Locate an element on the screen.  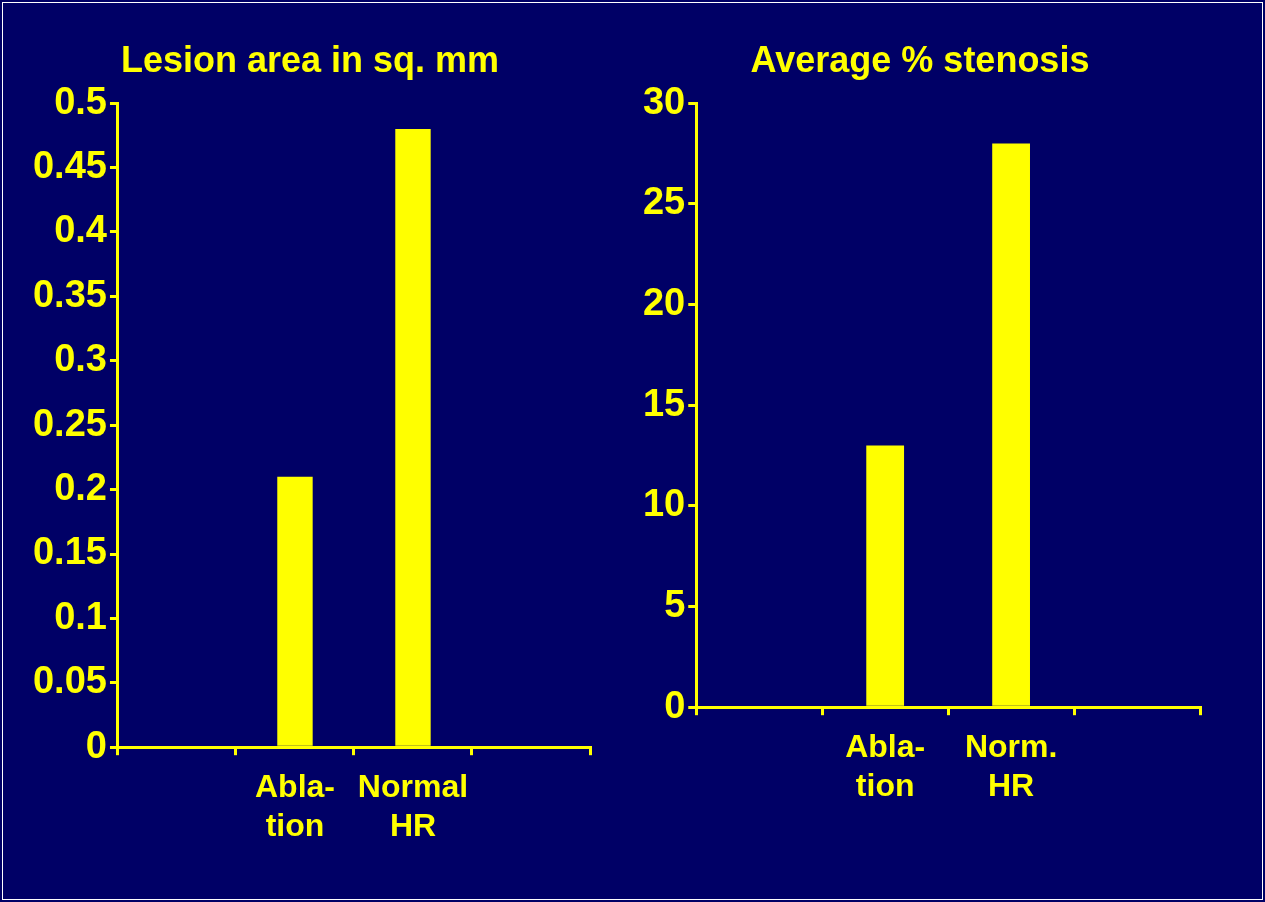
y-tick-label: 0.3 is located at coordinates (80, 358).